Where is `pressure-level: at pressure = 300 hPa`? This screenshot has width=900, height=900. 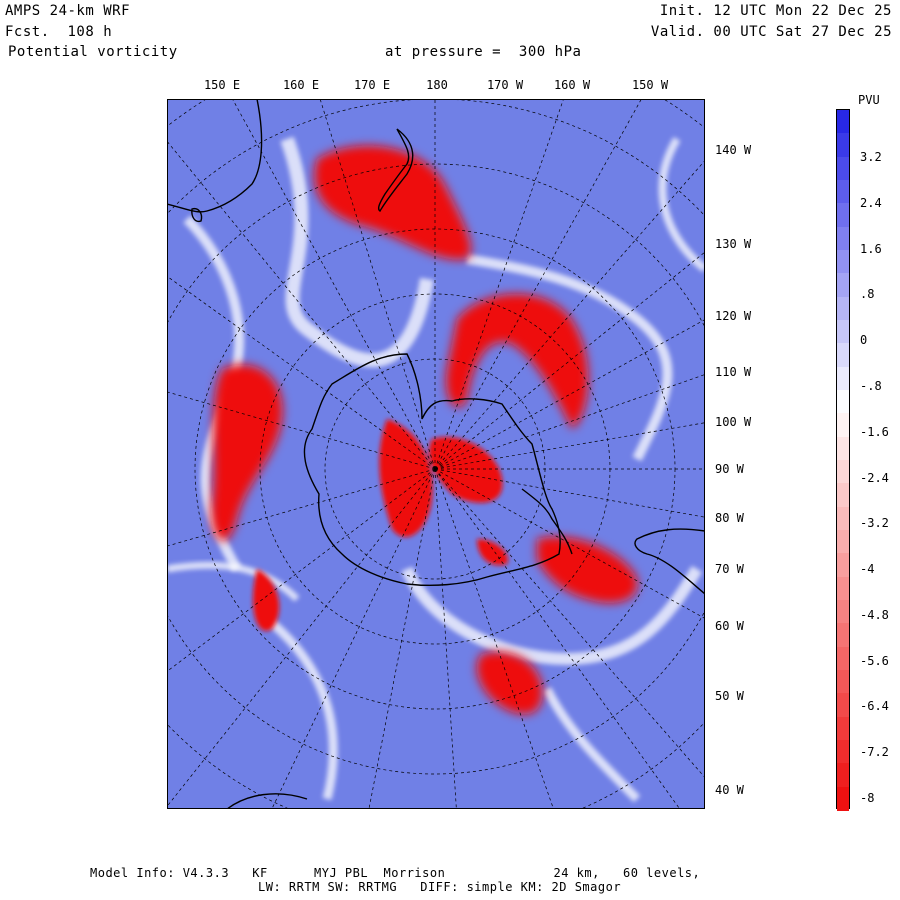 pressure-level: at pressure = 300 hPa is located at coordinates (483, 52).